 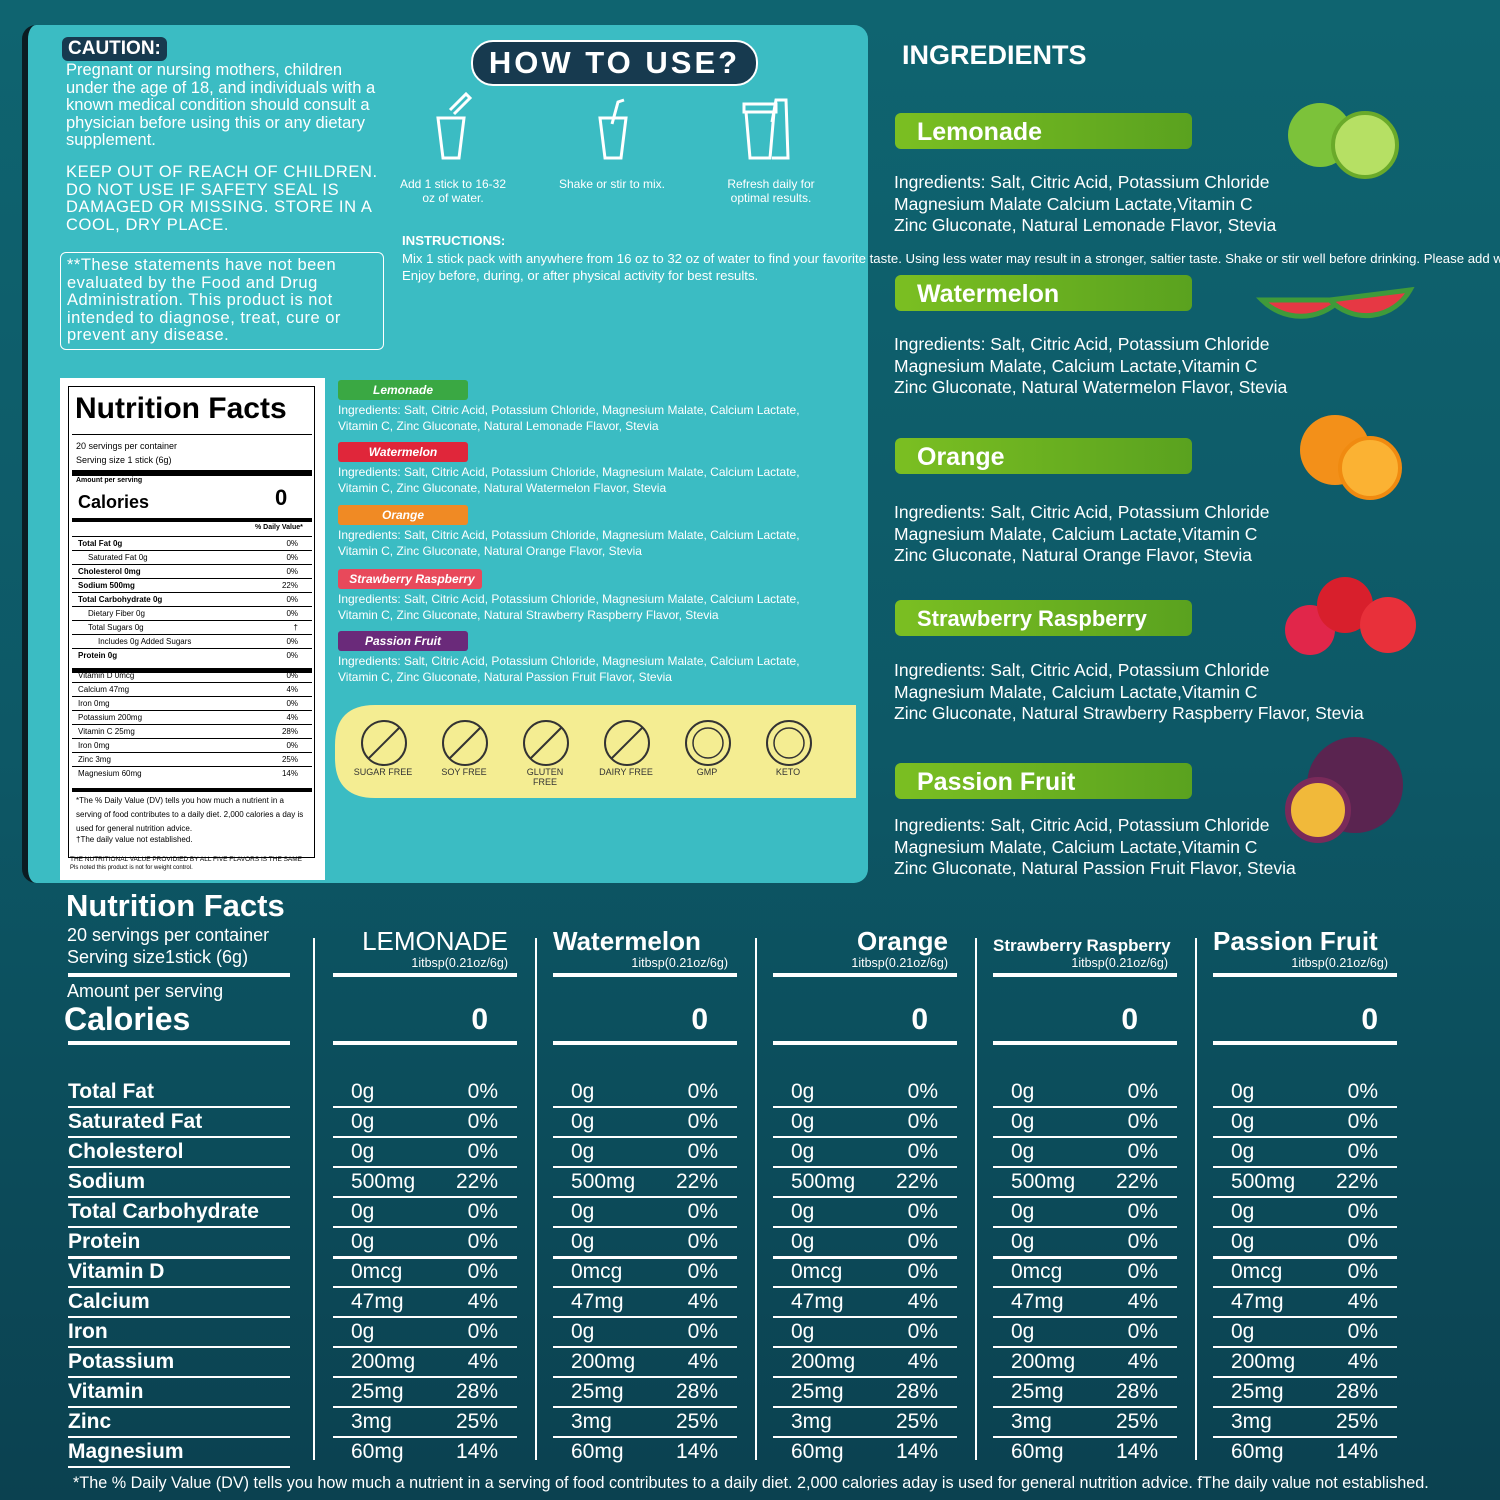 I want to click on label-row-name: Vitamin C 25mg, so click(x=106, y=731).